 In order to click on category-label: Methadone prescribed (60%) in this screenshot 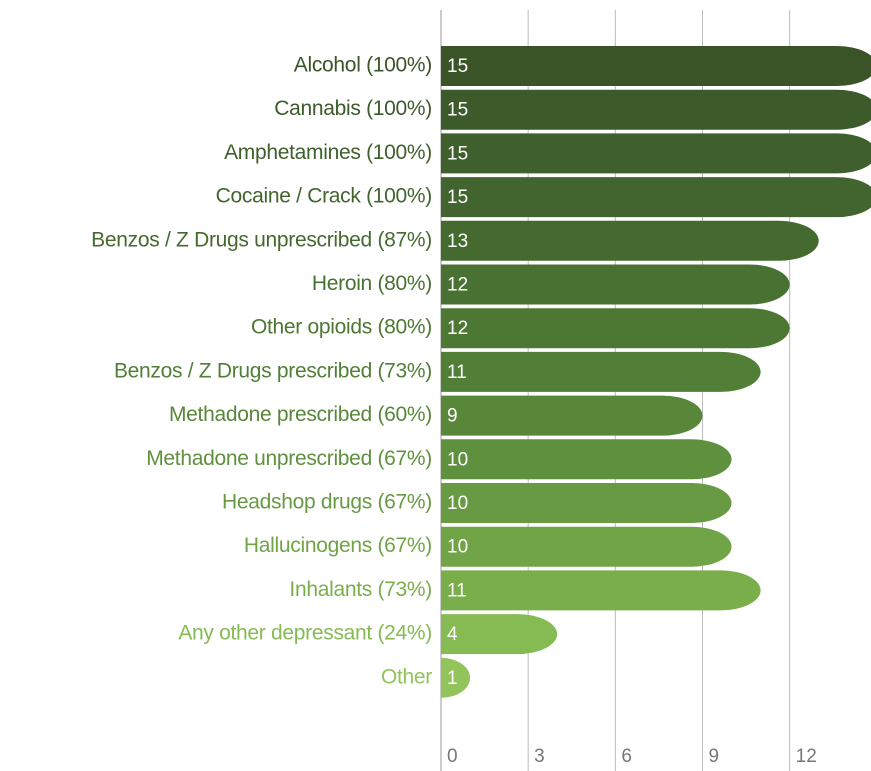, I will do `click(300, 414)`.